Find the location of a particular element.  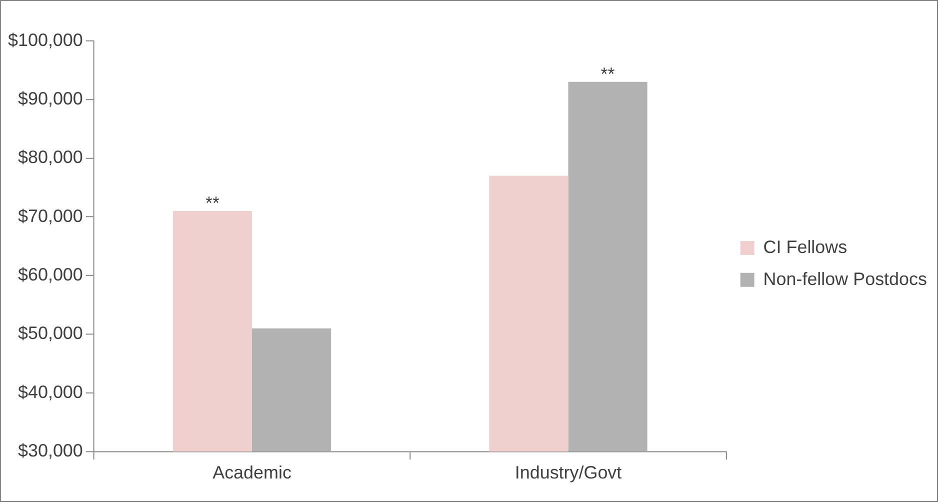

x-tick-label: Industry/Govt is located at coordinates (568, 472).